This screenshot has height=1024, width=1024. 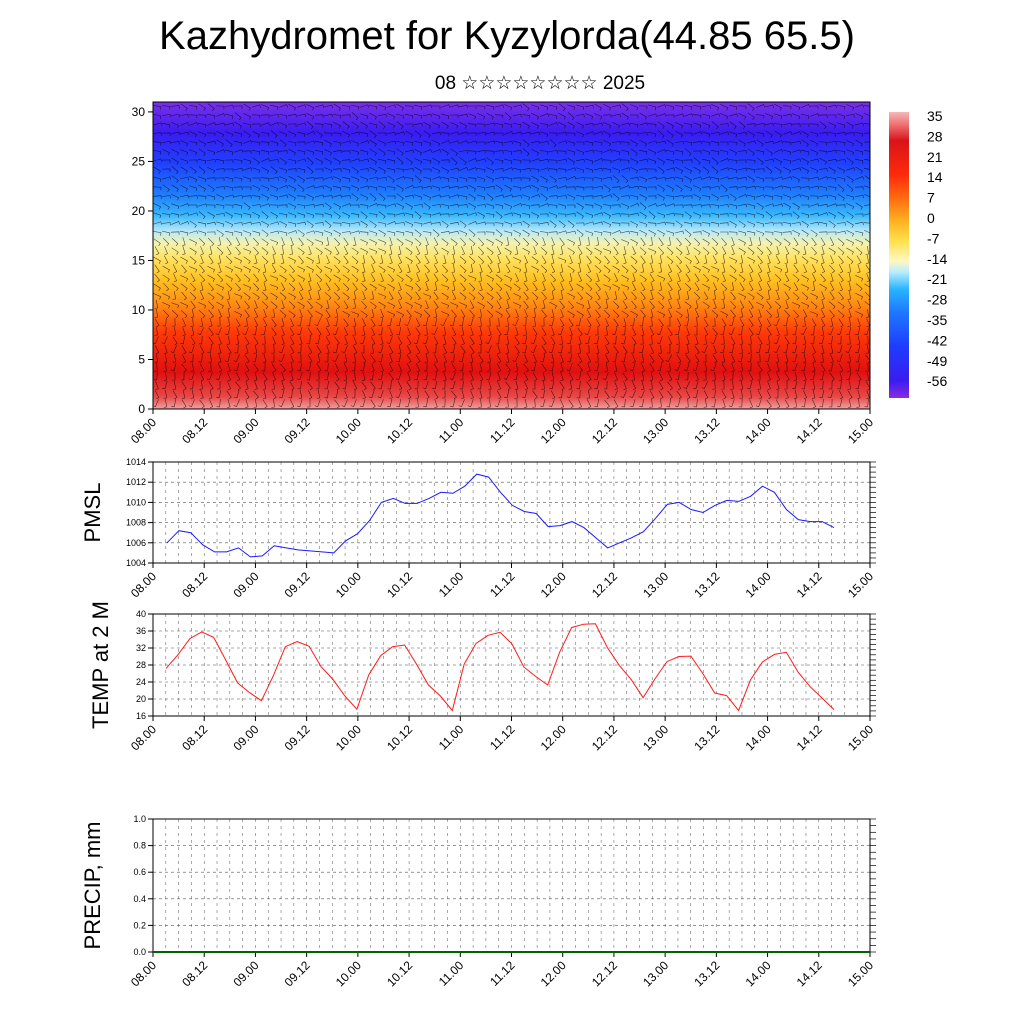 I want to click on colorbar-label: -28, so click(x=937, y=300).